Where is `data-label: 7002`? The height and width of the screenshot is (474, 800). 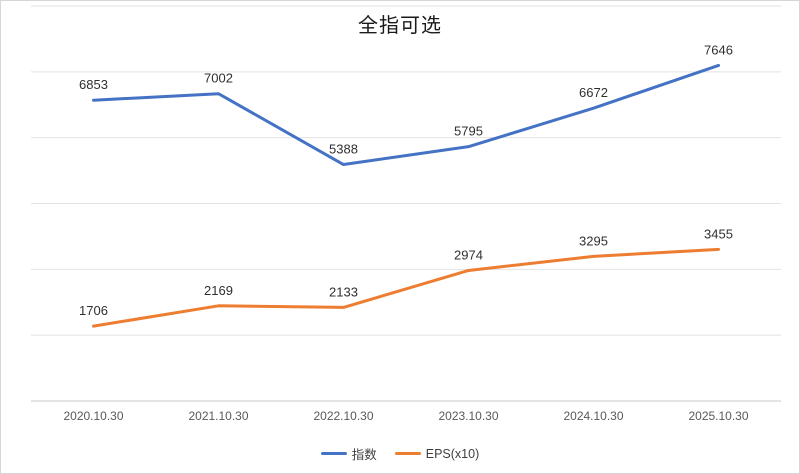
data-label: 7002 is located at coordinates (218, 78).